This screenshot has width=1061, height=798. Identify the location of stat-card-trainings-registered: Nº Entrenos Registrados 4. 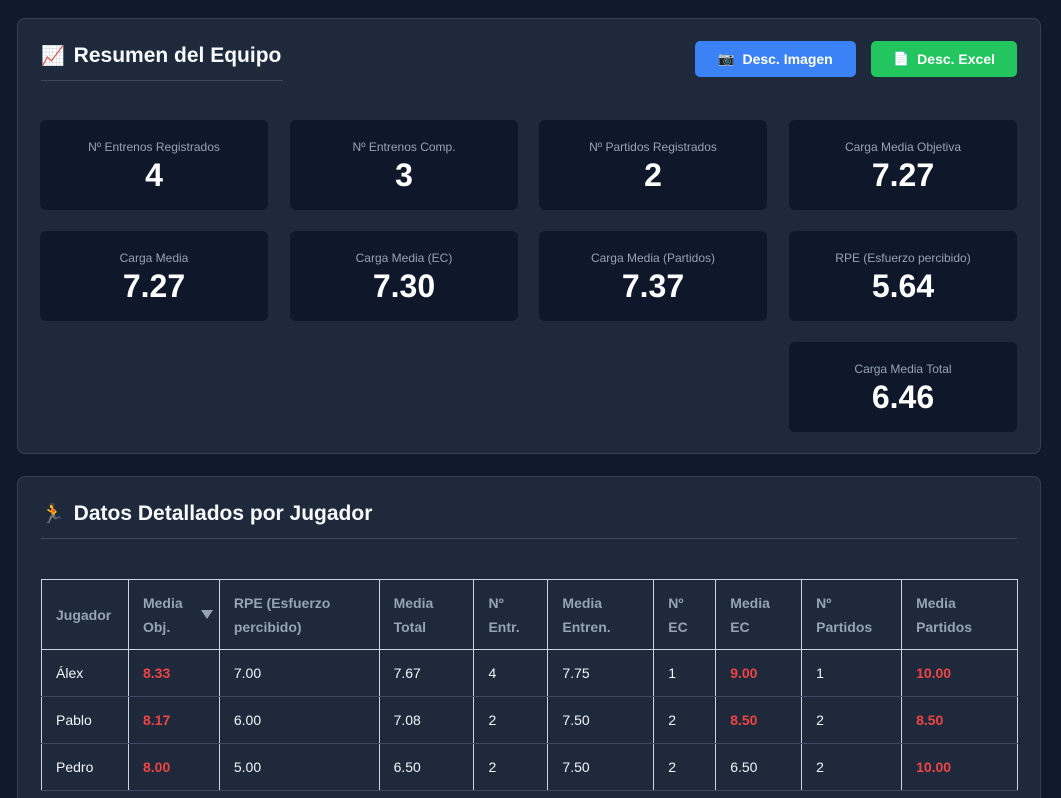
(154, 165).